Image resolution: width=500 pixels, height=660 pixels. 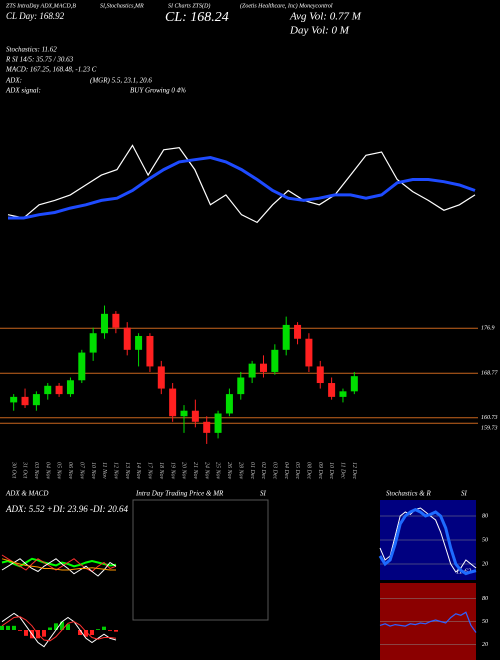 I want to click on avg-vol: Avg Vol: 0.77 M, so click(x=325, y=17).